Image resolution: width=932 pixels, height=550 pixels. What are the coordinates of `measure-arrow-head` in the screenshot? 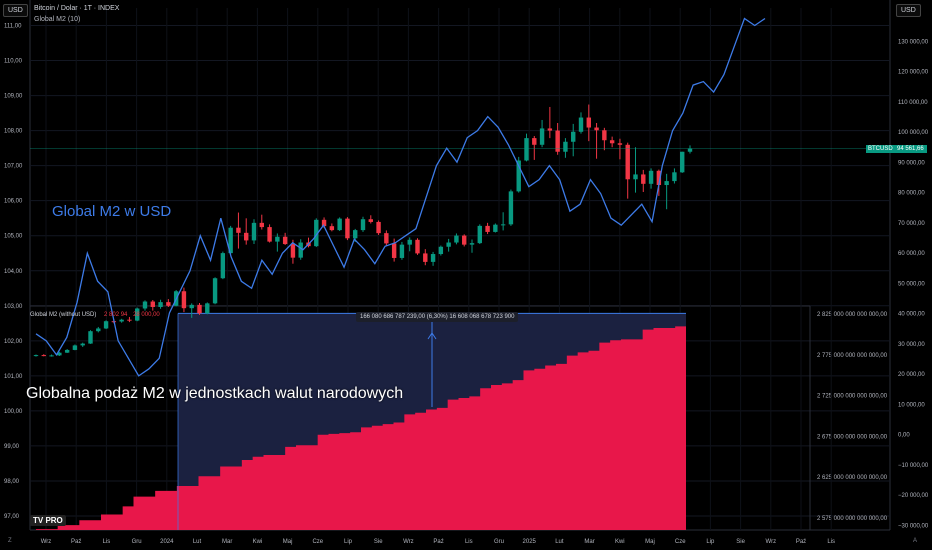 It's located at (432, 336).